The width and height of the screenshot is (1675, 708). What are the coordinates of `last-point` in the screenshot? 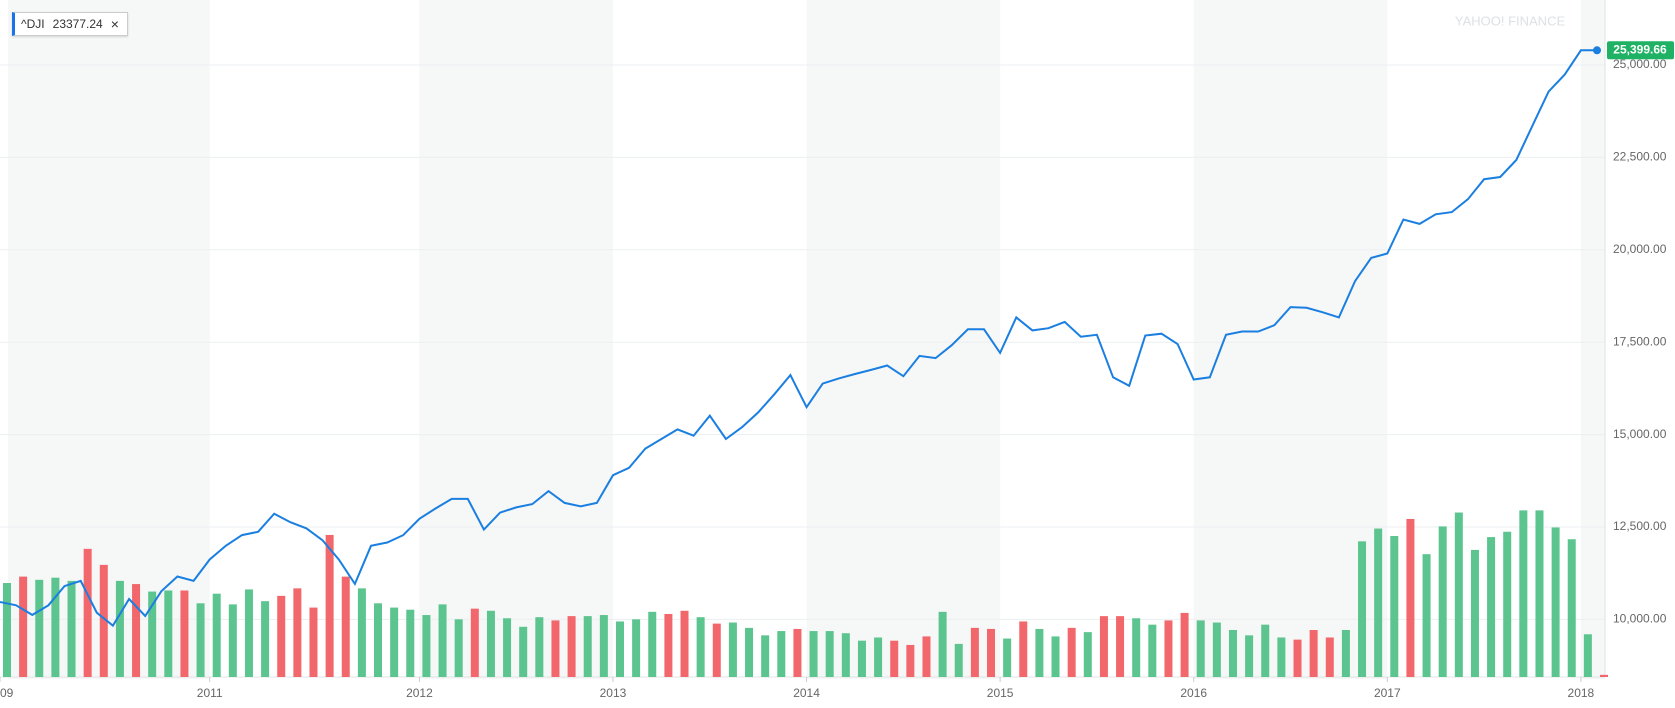 It's located at (1597, 50).